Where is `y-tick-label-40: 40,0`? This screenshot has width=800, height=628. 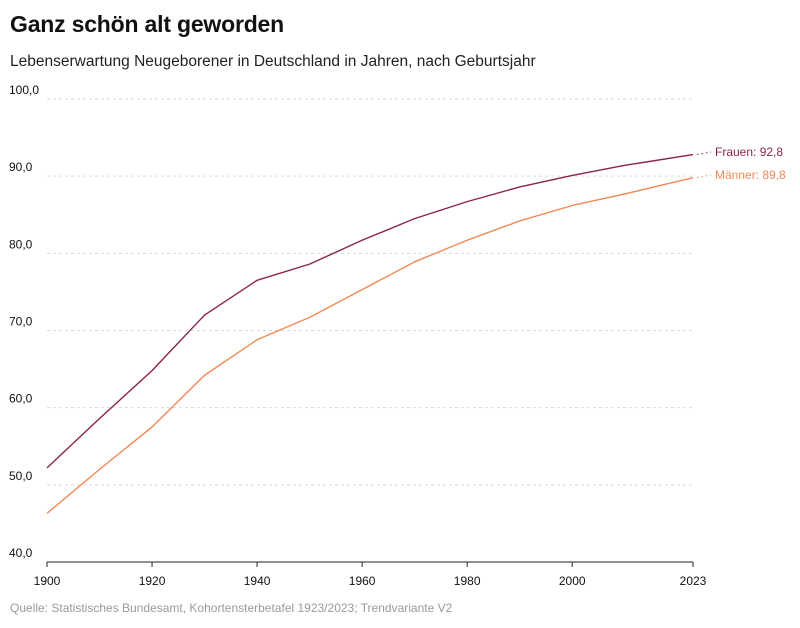 y-tick-label-40: 40,0 is located at coordinates (21, 553).